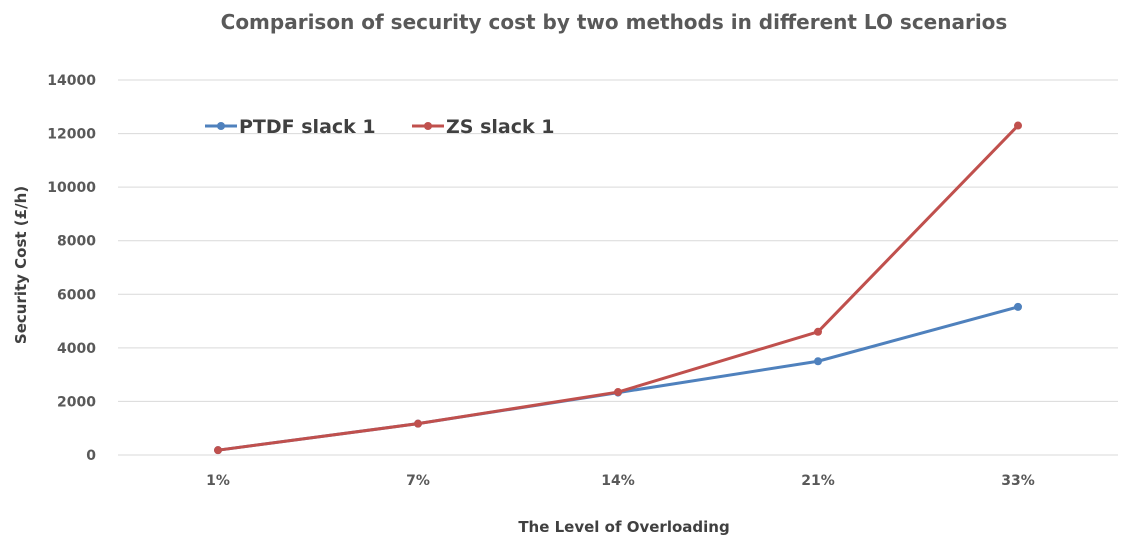  Describe the element at coordinates (71, 81) in the screenshot. I see `y-tick-label: 14000` at that location.